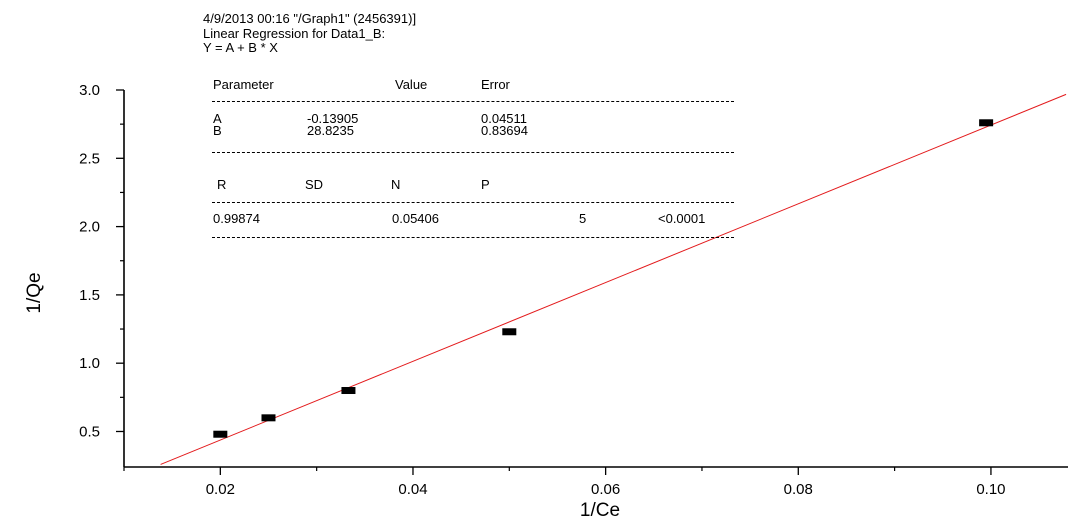 The height and width of the screenshot is (525, 1083). Describe the element at coordinates (89, 158) in the screenshot. I see `y-tick-label: 2.5` at that location.